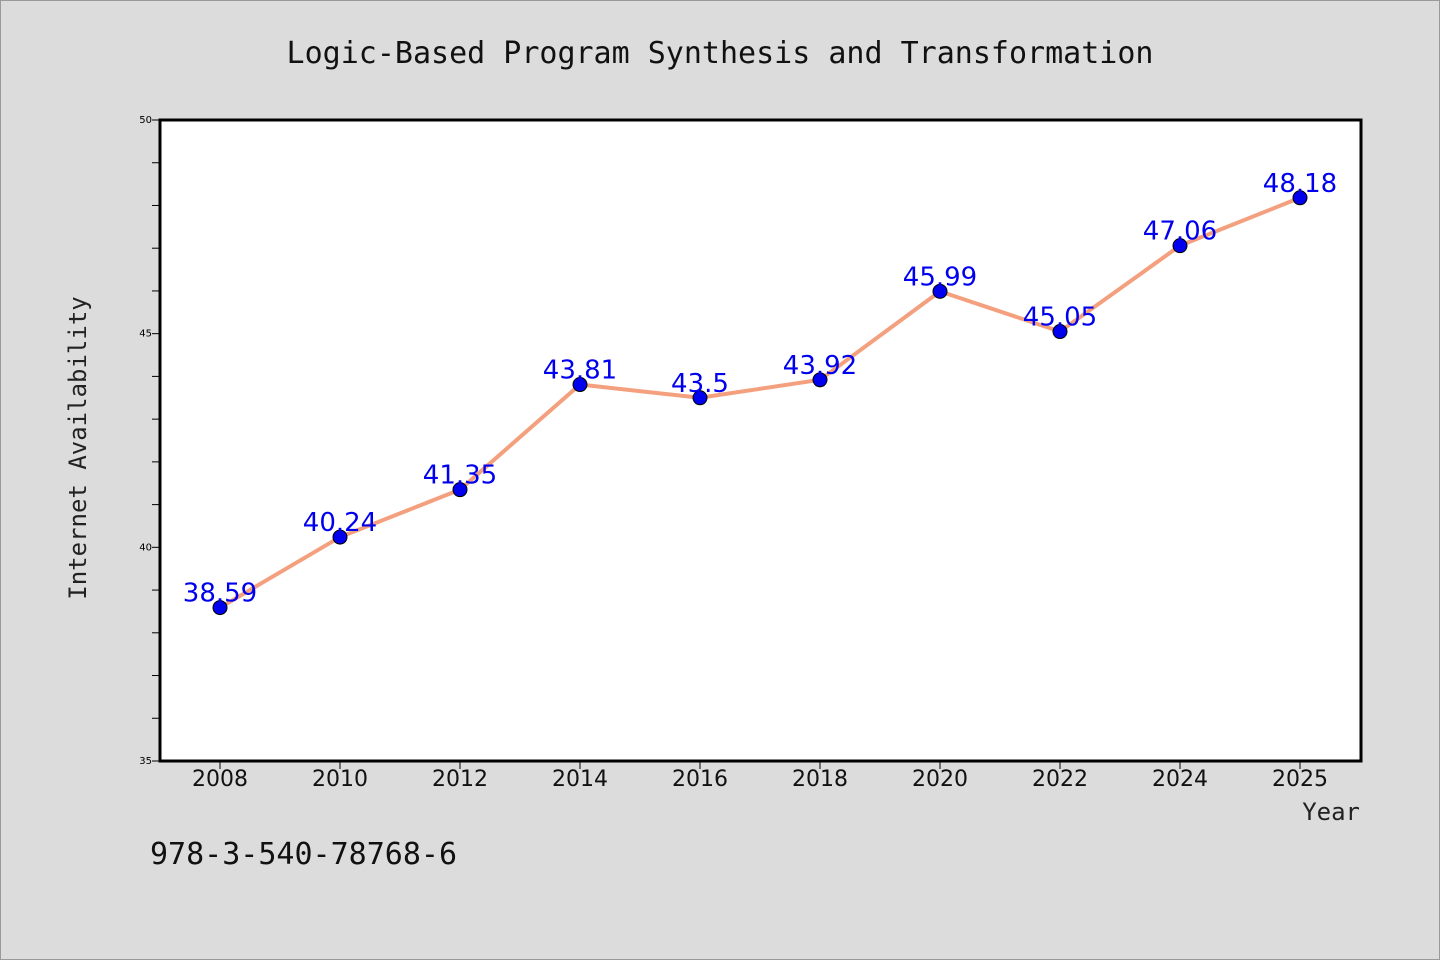  What do you see at coordinates (149, 441) in the screenshot?
I see `y-axis-ticks: 35 40 45 50` at bounding box center [149, 441].